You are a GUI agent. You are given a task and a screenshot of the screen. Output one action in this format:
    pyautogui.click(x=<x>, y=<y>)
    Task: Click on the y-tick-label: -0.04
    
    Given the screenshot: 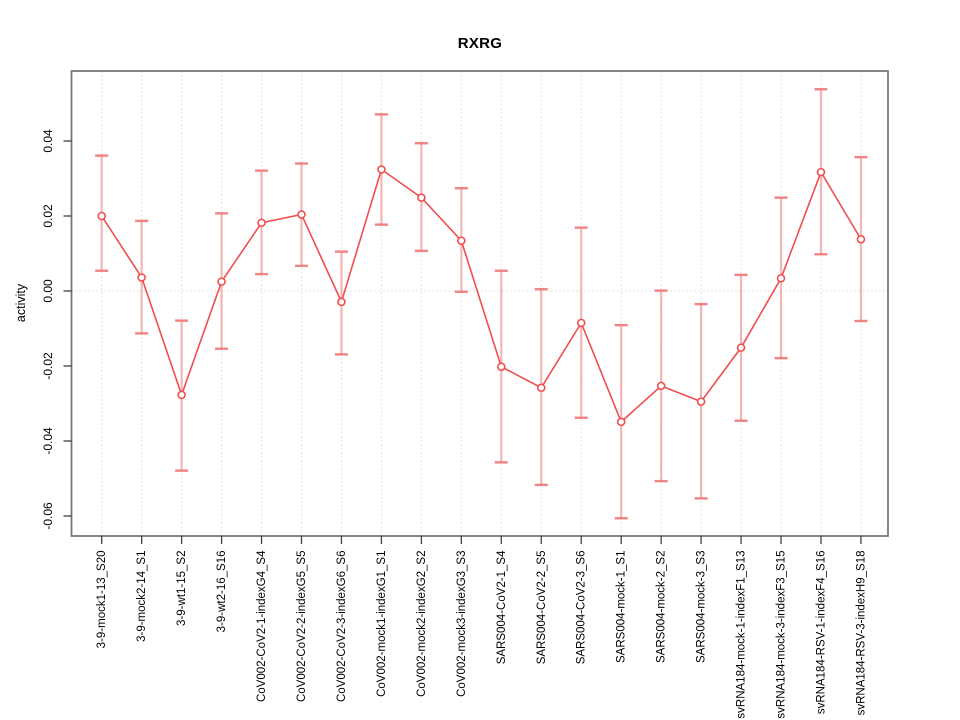 What is the action you would take?
    pyautogui.click(x=48, y=441)
    